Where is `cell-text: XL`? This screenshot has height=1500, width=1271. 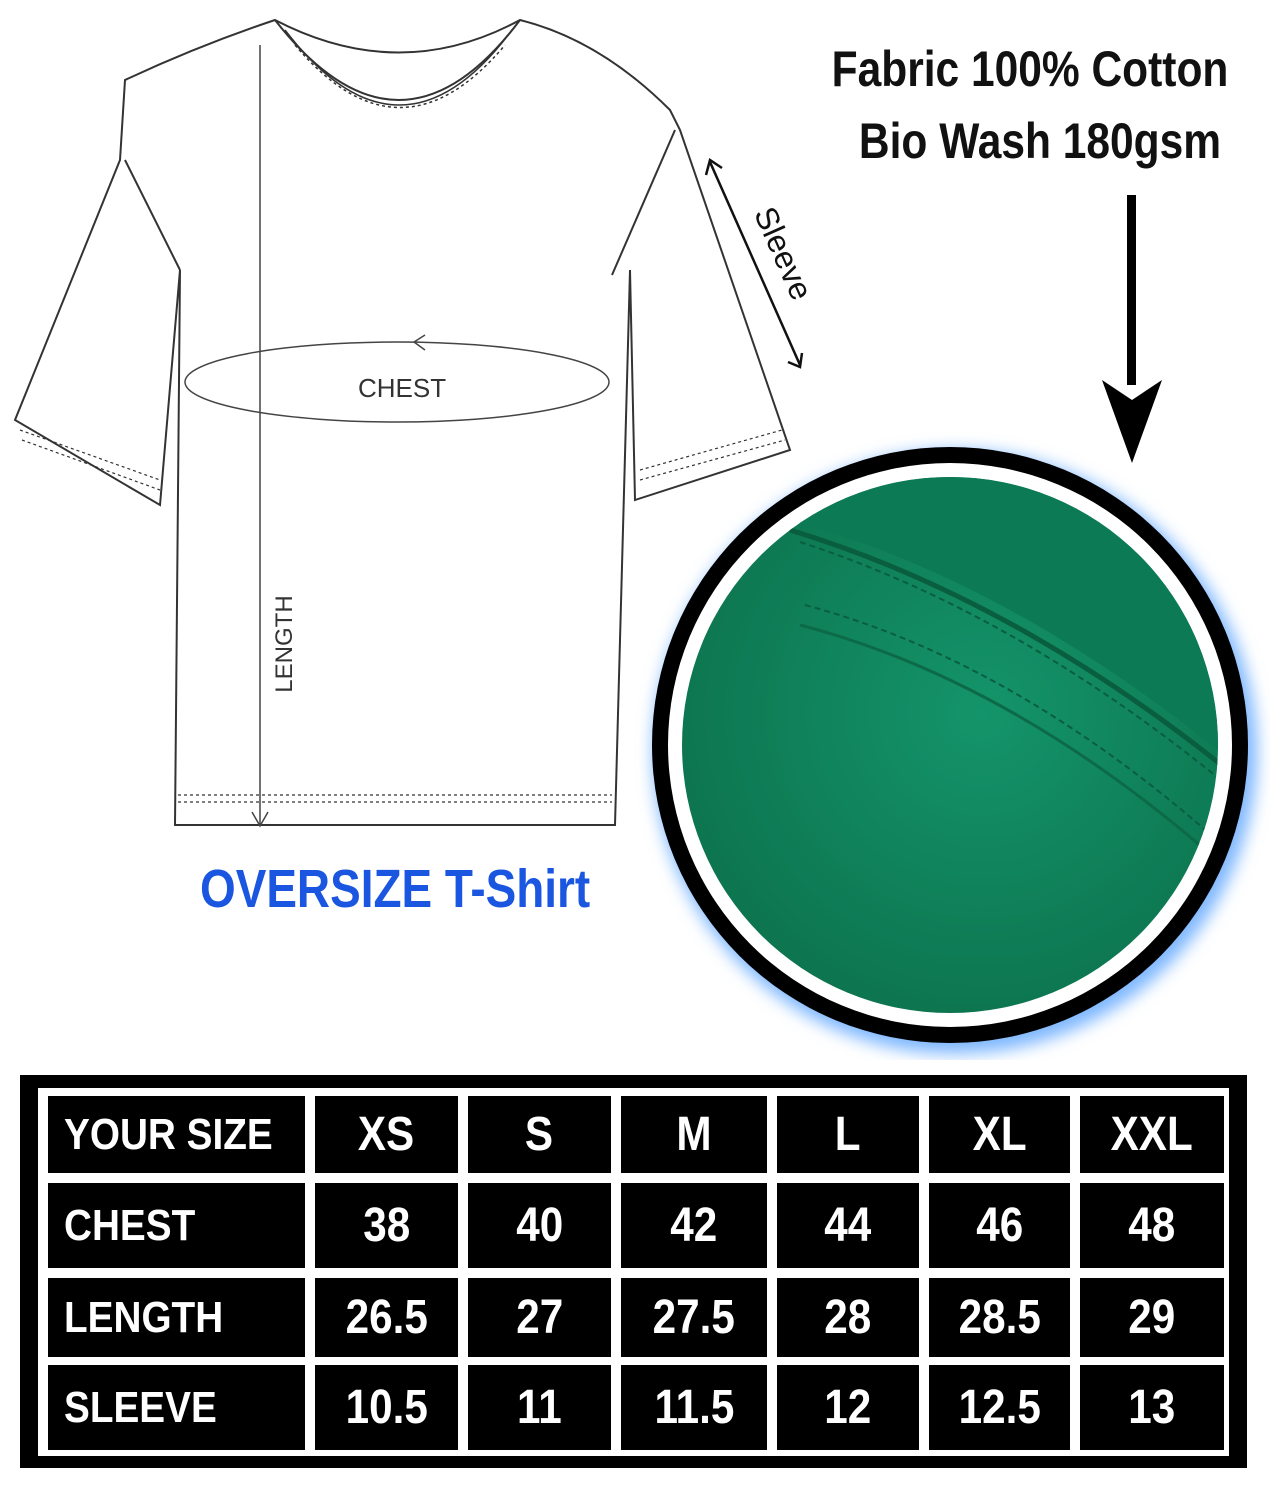 cell-text: XL is located at coordinates (999, 1134).